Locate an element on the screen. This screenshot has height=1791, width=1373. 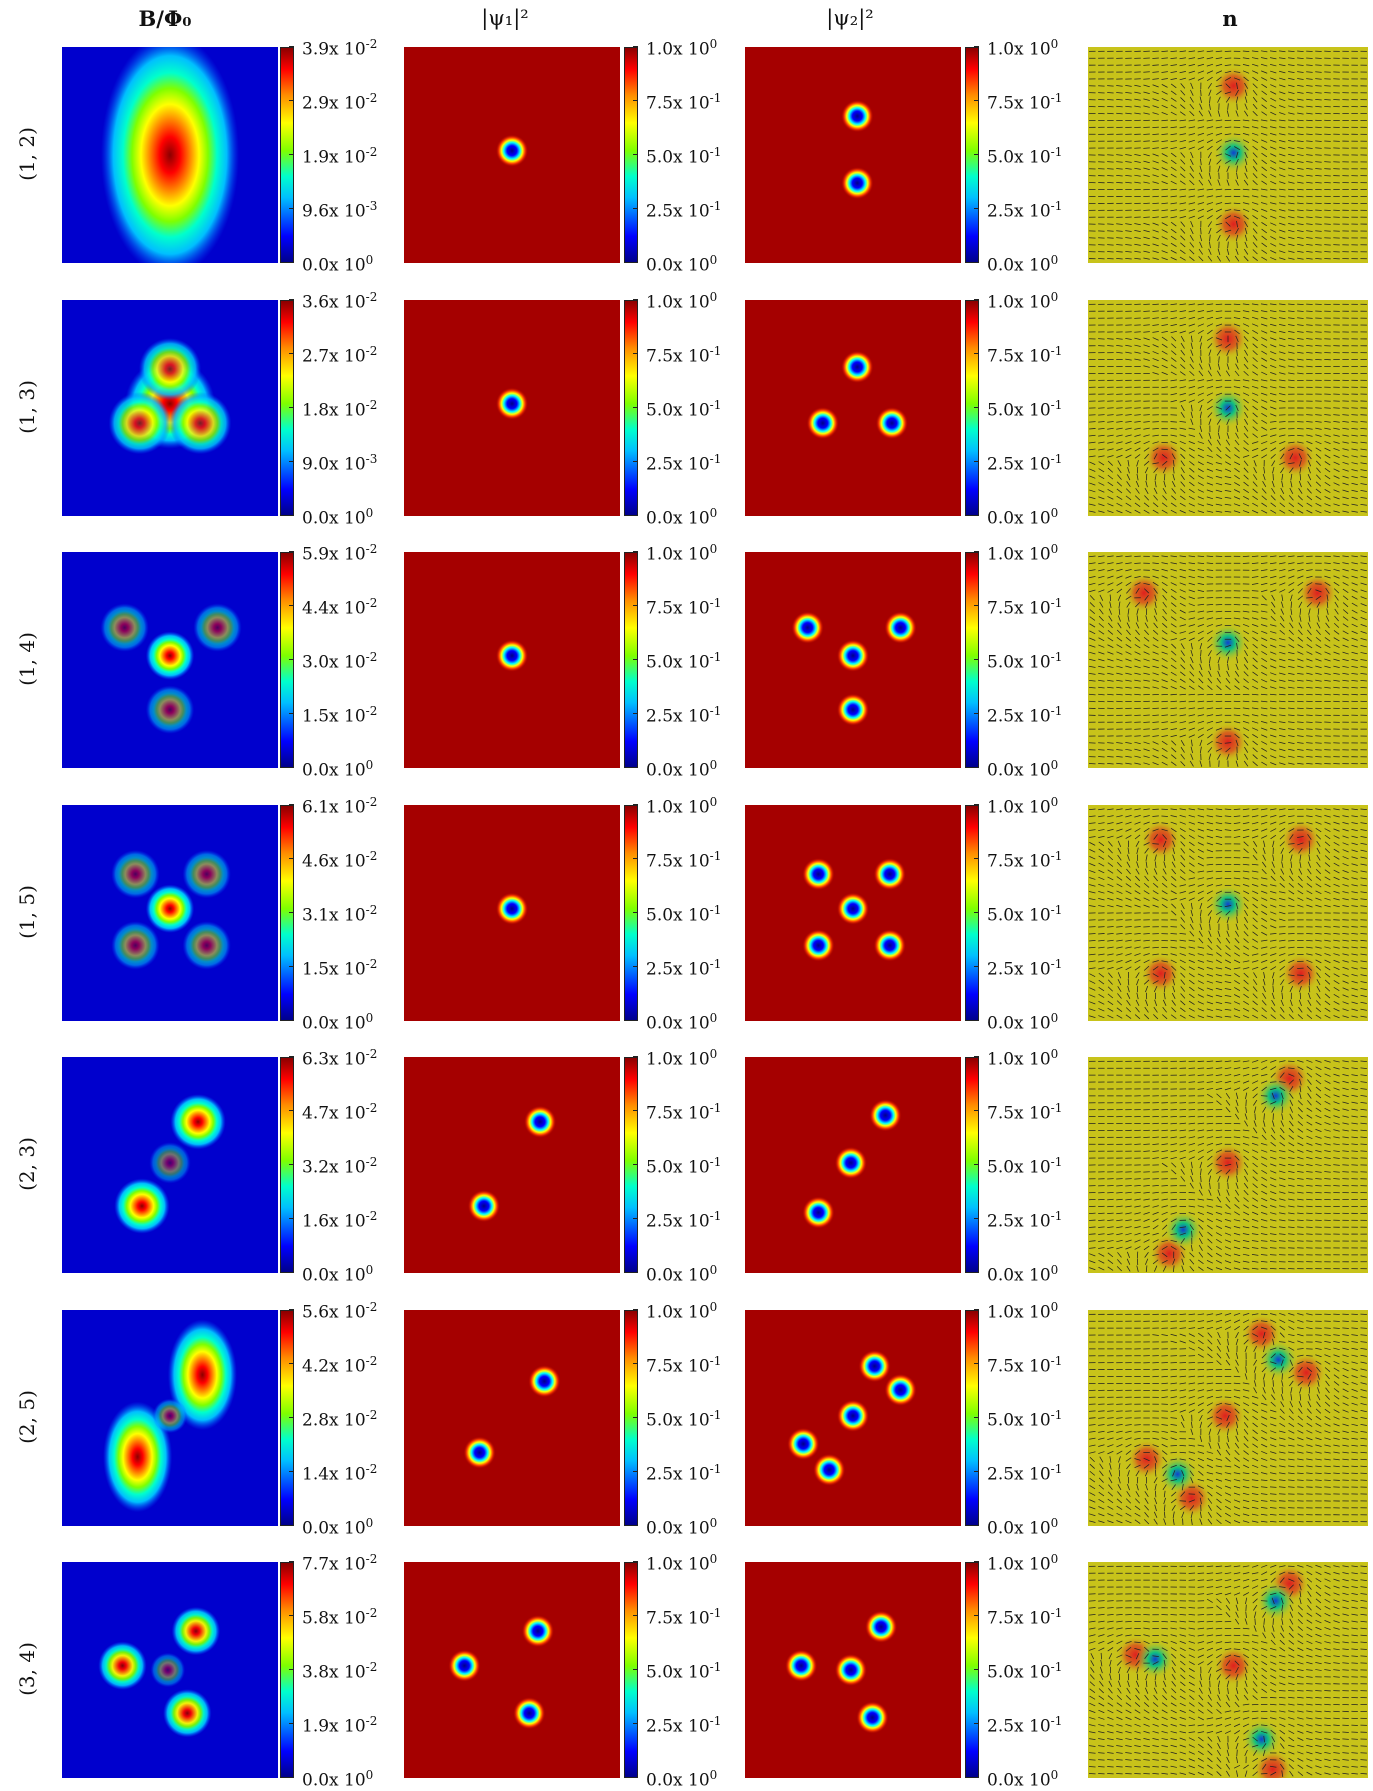
colorbar-tick-label: 2.9x 10-2 is located at coordinates (339, 102).